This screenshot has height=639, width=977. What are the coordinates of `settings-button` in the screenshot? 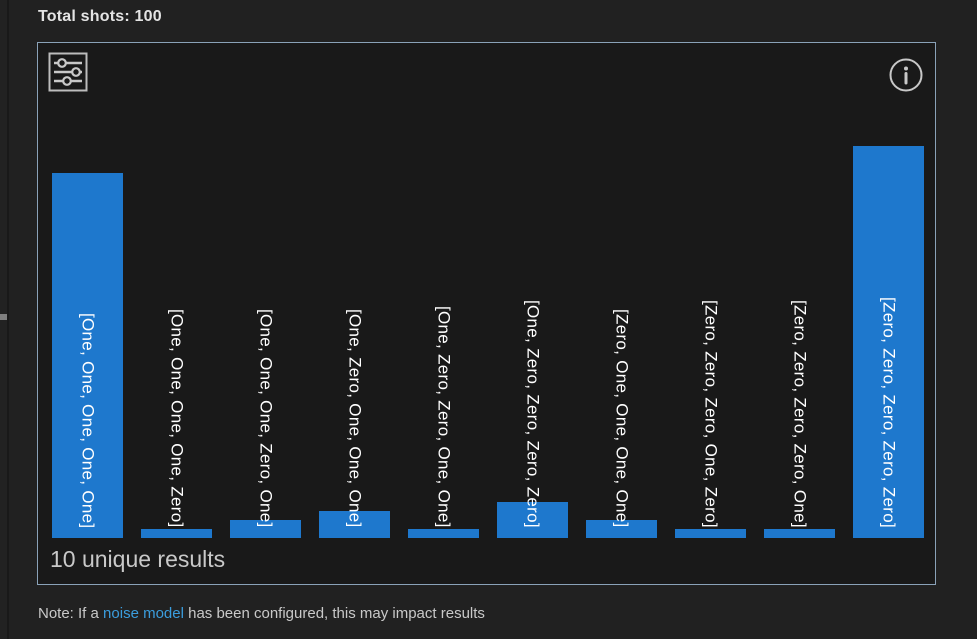 It's located at (68, 72).